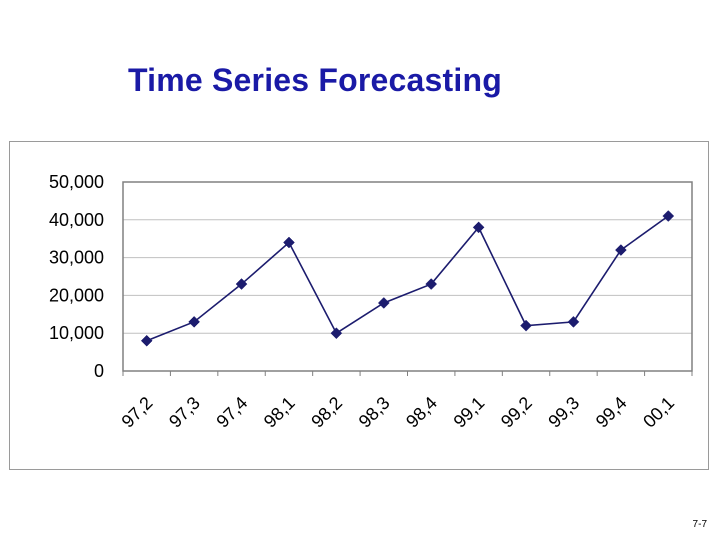 The height and width of the screenshot is (540, 720). I want to click on y-tick-label: 50,000, so click(76, 182).